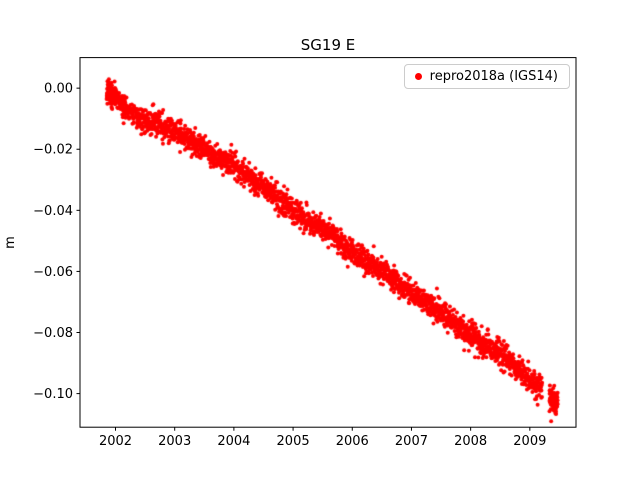 The width and height of the screenshot is (640, 480). I want to click on y-tick-label: 0.00, so click(58, 89).